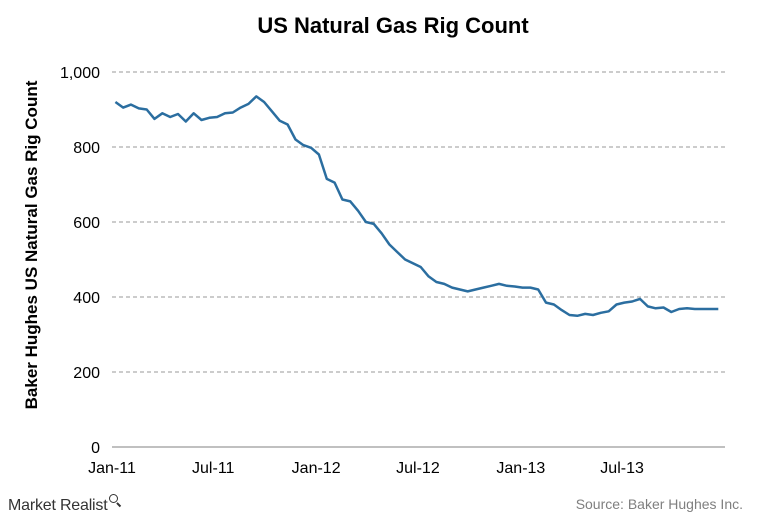 Image resolution: width=772 pixels, height=527 pixels. What do you see at coordinates (86, 298) in the screenshot?
I see `y-tick-label: 400` at bounding box center [86, 298].